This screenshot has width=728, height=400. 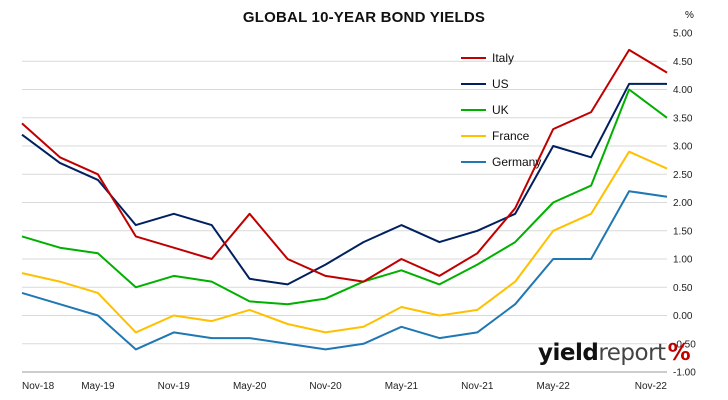 I want to click on legend-label: Italy, so click(x=503, y=58).